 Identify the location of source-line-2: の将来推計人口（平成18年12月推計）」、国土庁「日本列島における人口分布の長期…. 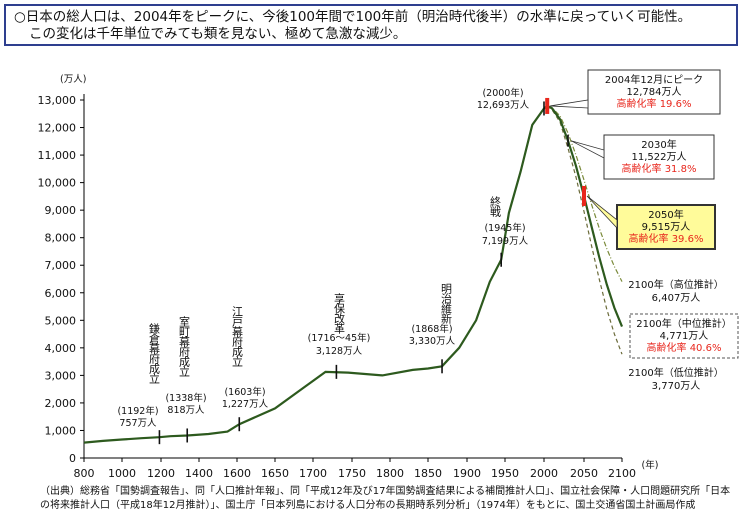
(368, 505).